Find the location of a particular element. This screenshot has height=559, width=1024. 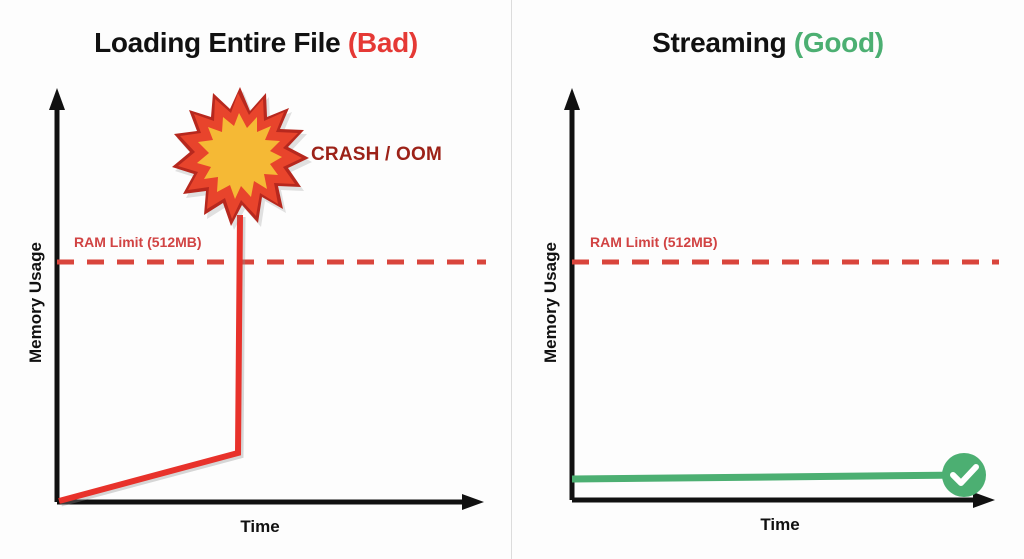

panel-title-loading-entire-file: Loading Entire File (Bad) is located at coordinates (256, 43).